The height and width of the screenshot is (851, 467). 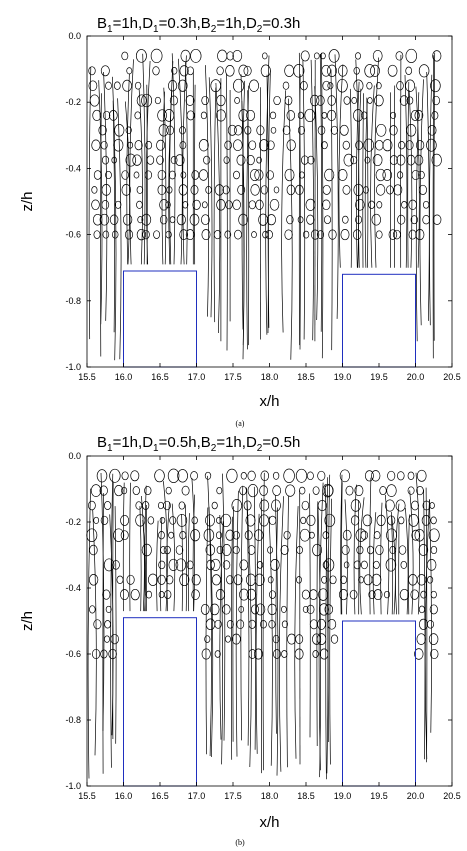 What do you see at coordinates (73, 367) in the screenshot?
I see `y-tick-label: -1.0` at bounding box center [73, 367].